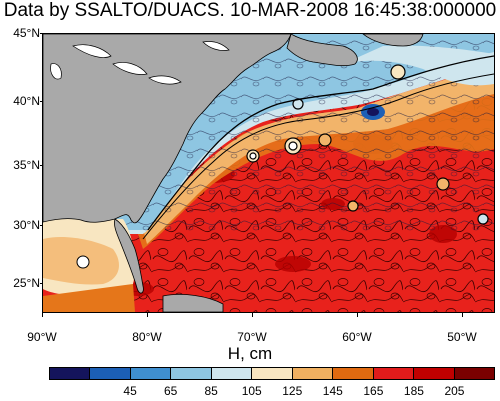  I want to click on colorbar, so click(272, 373).